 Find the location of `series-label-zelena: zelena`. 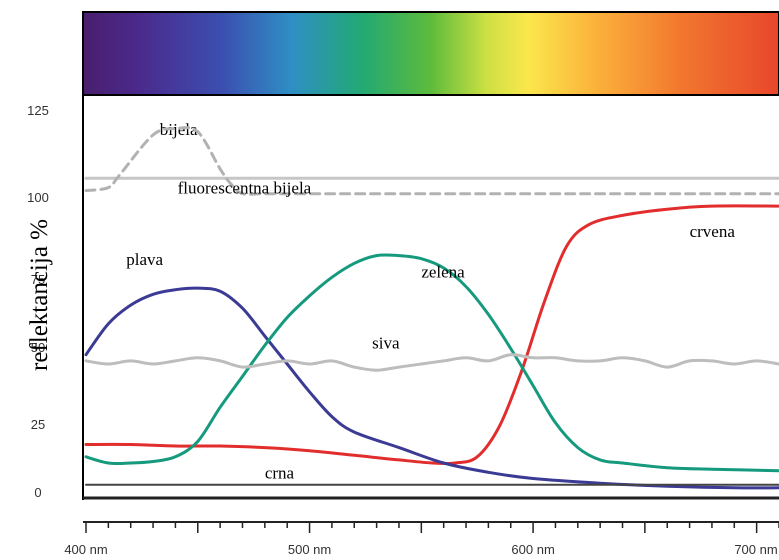

series-label-zelena: zelena is located at coordinates (443, 271).